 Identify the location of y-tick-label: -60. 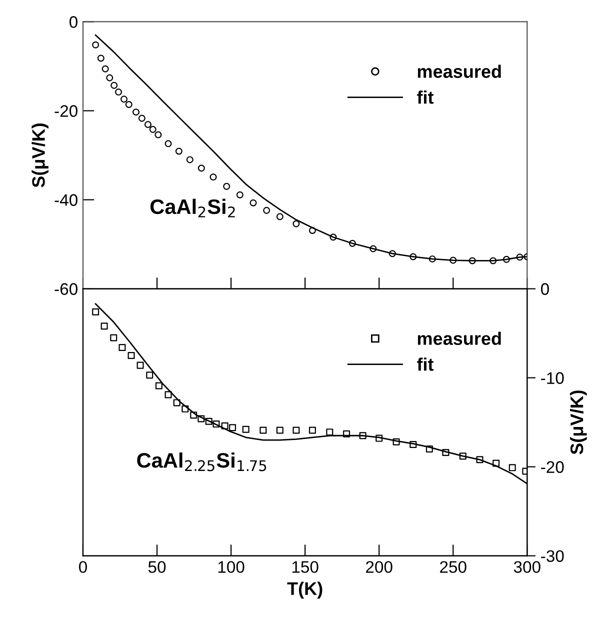
(66, 289).